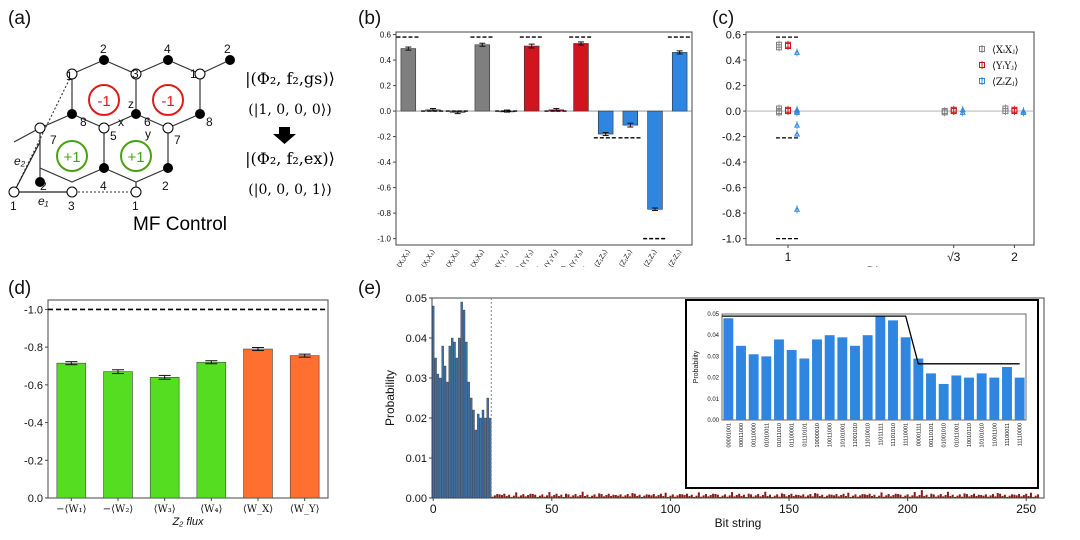 This screenshot has width=1080, height=540. What do you see at coordinates (33, 461) in the screenshot?
I see `y-tick-label: -0.2` at bounding box center [33, 461].